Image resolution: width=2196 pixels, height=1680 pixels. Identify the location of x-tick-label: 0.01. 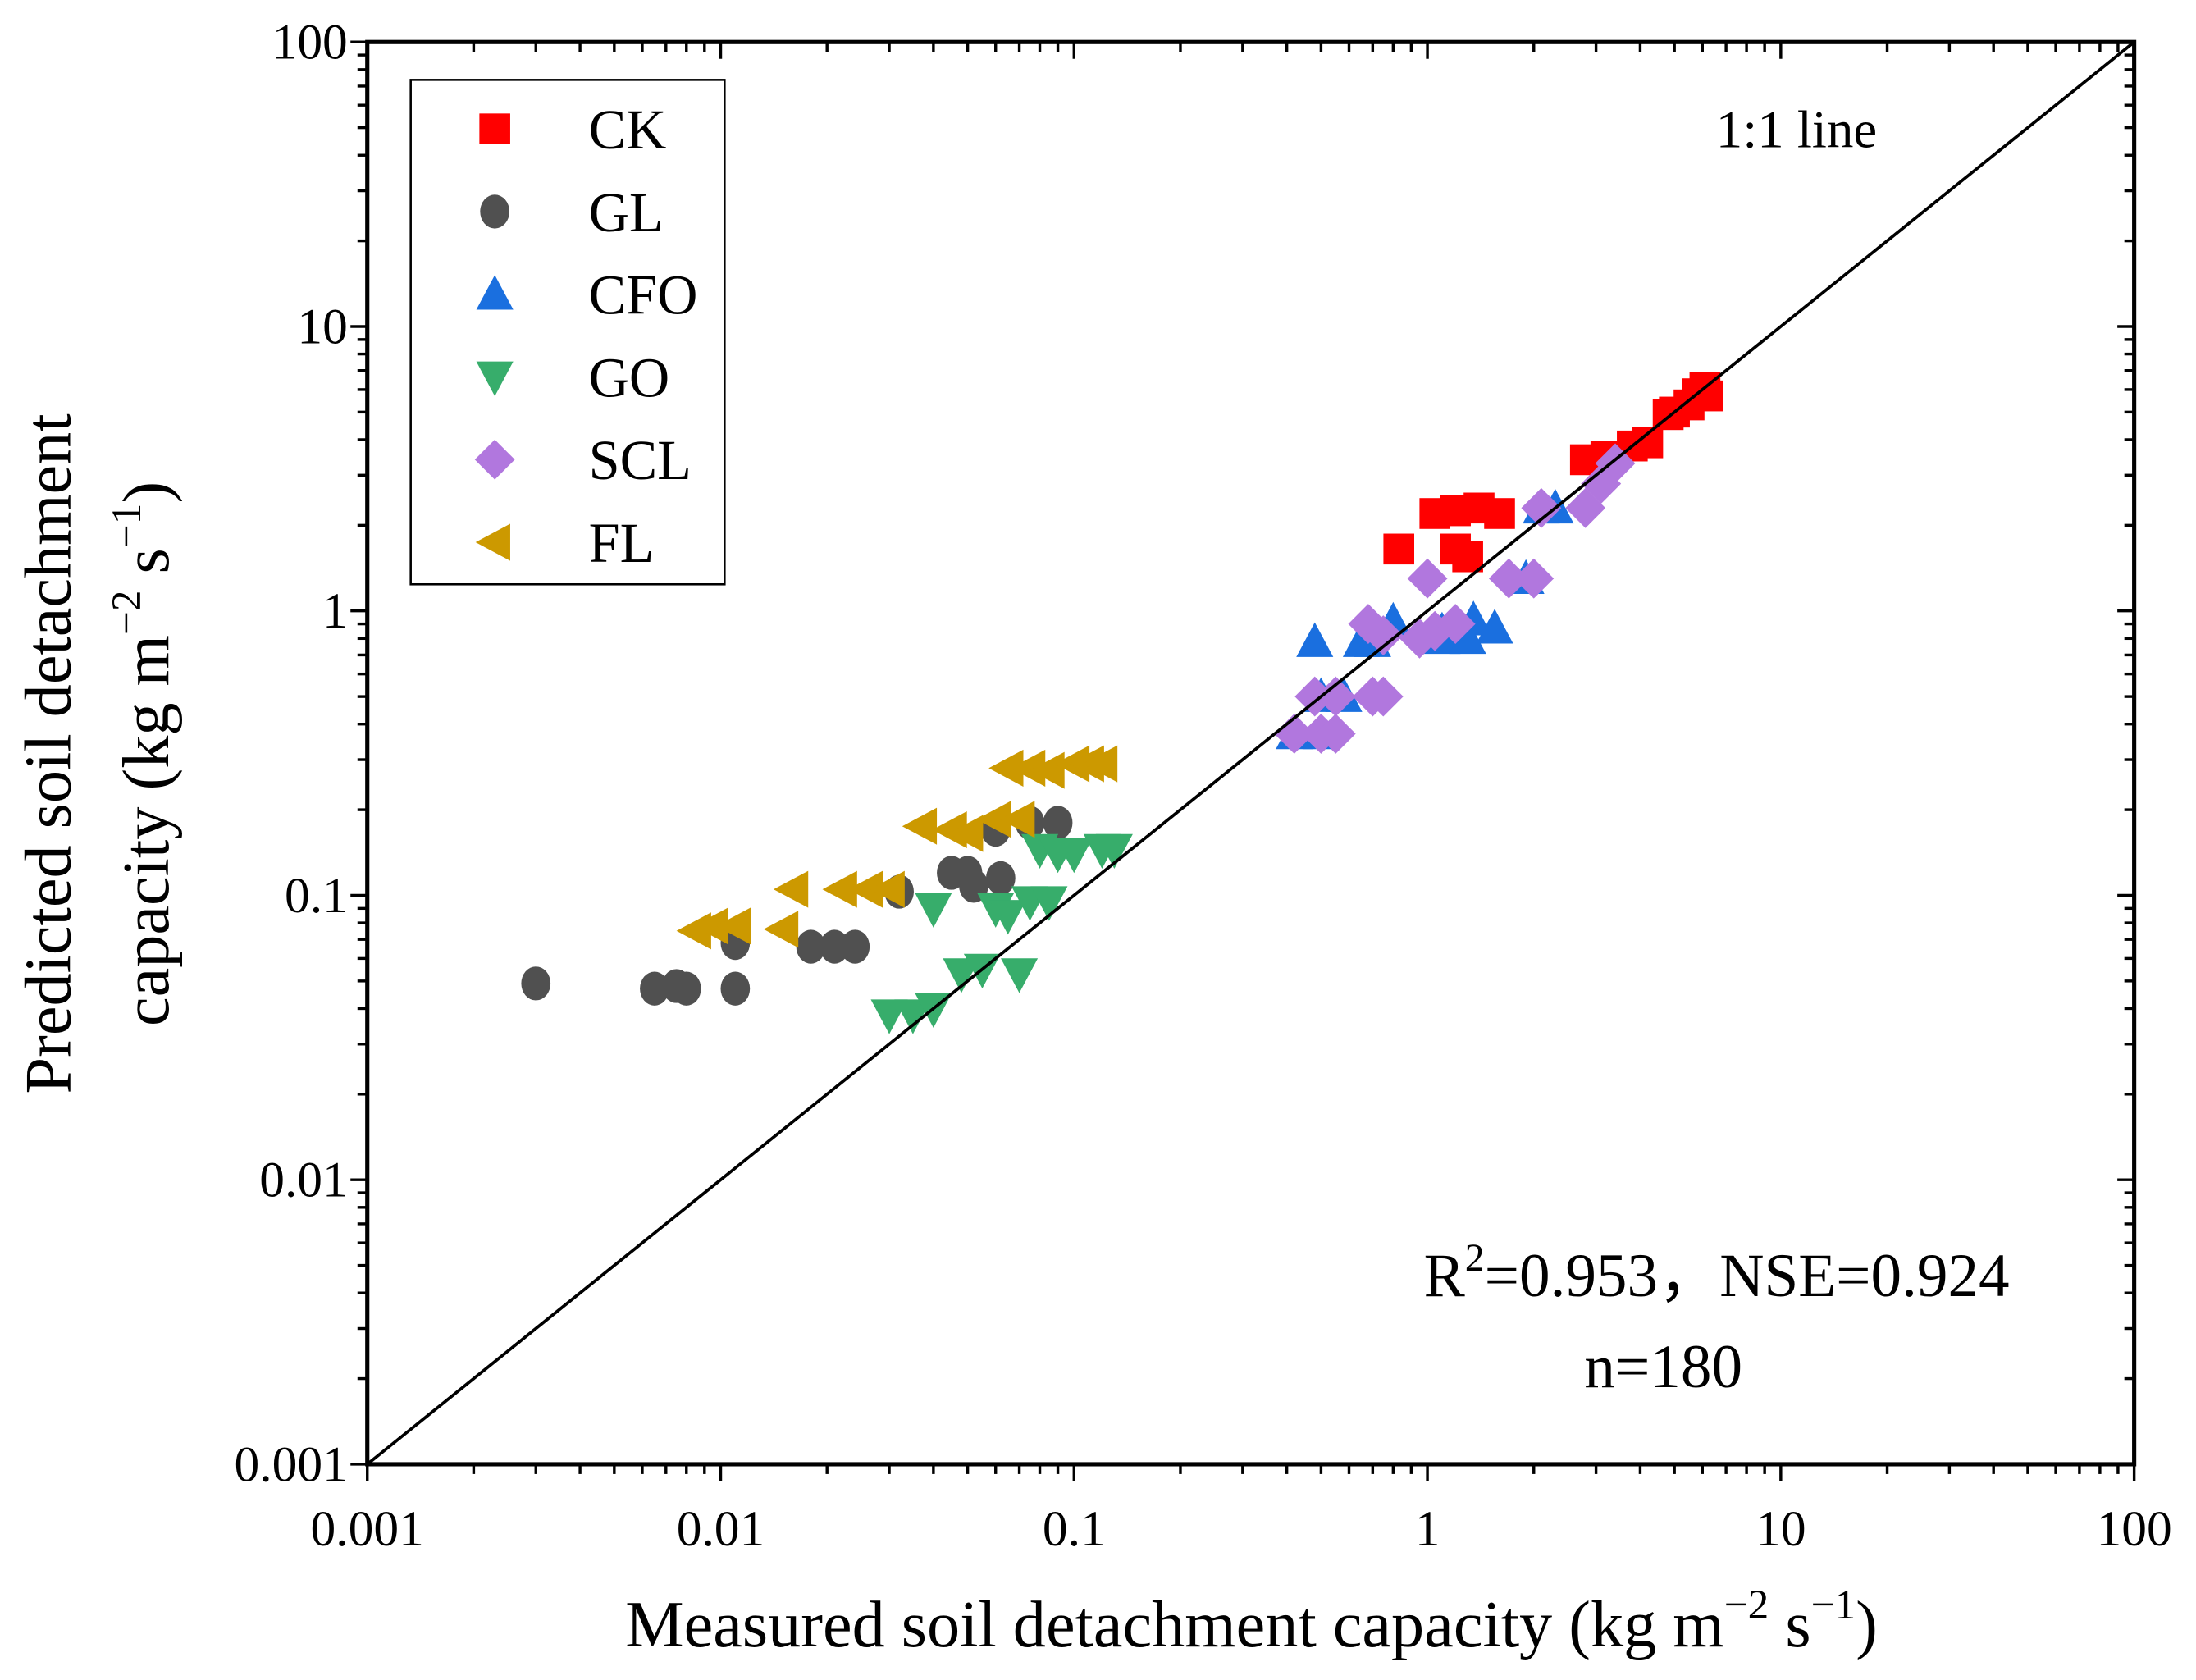
(721, 1529).